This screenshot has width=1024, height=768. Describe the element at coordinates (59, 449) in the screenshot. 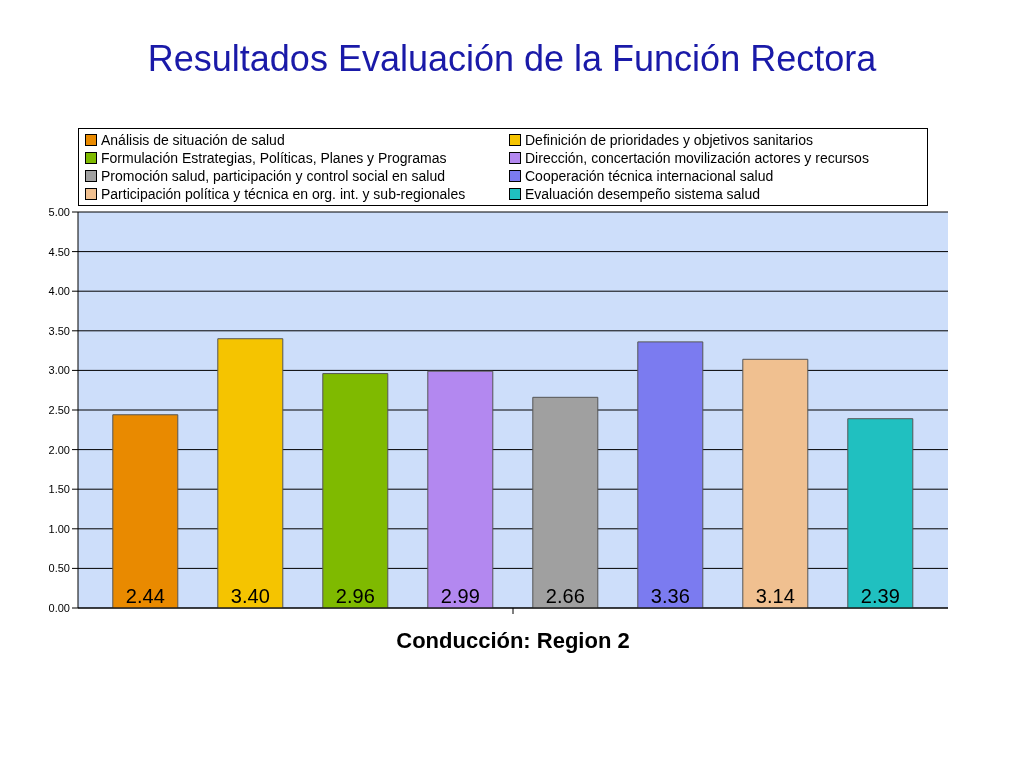

I see `y-tick-label: 2.00` at that location.